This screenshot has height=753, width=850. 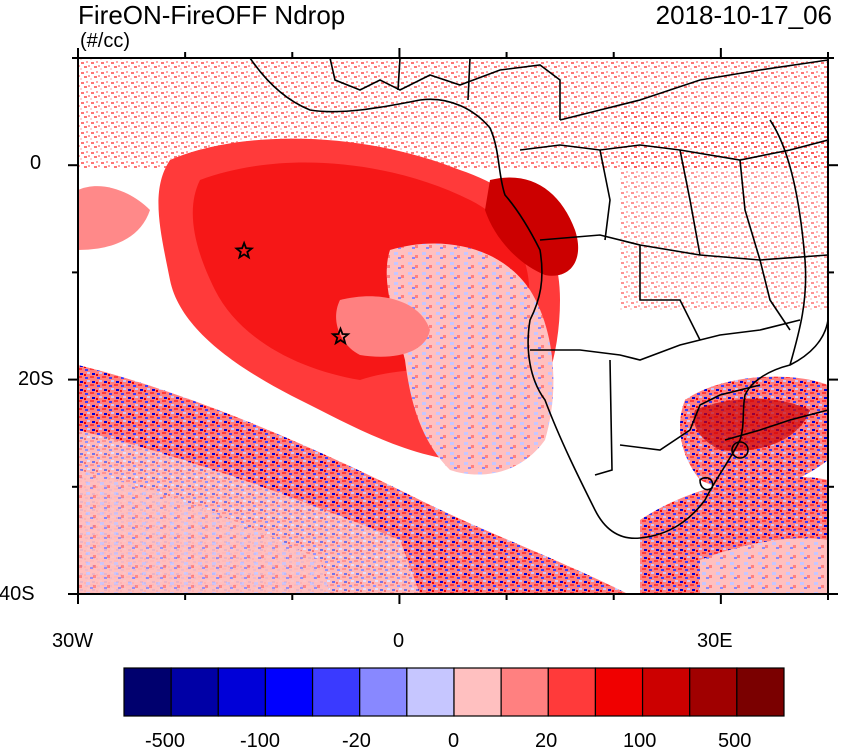 What do you see at coordinates (356, 741) in the screenshot?
I see `colorbar-label: -20` at bounding box center [356, 741].